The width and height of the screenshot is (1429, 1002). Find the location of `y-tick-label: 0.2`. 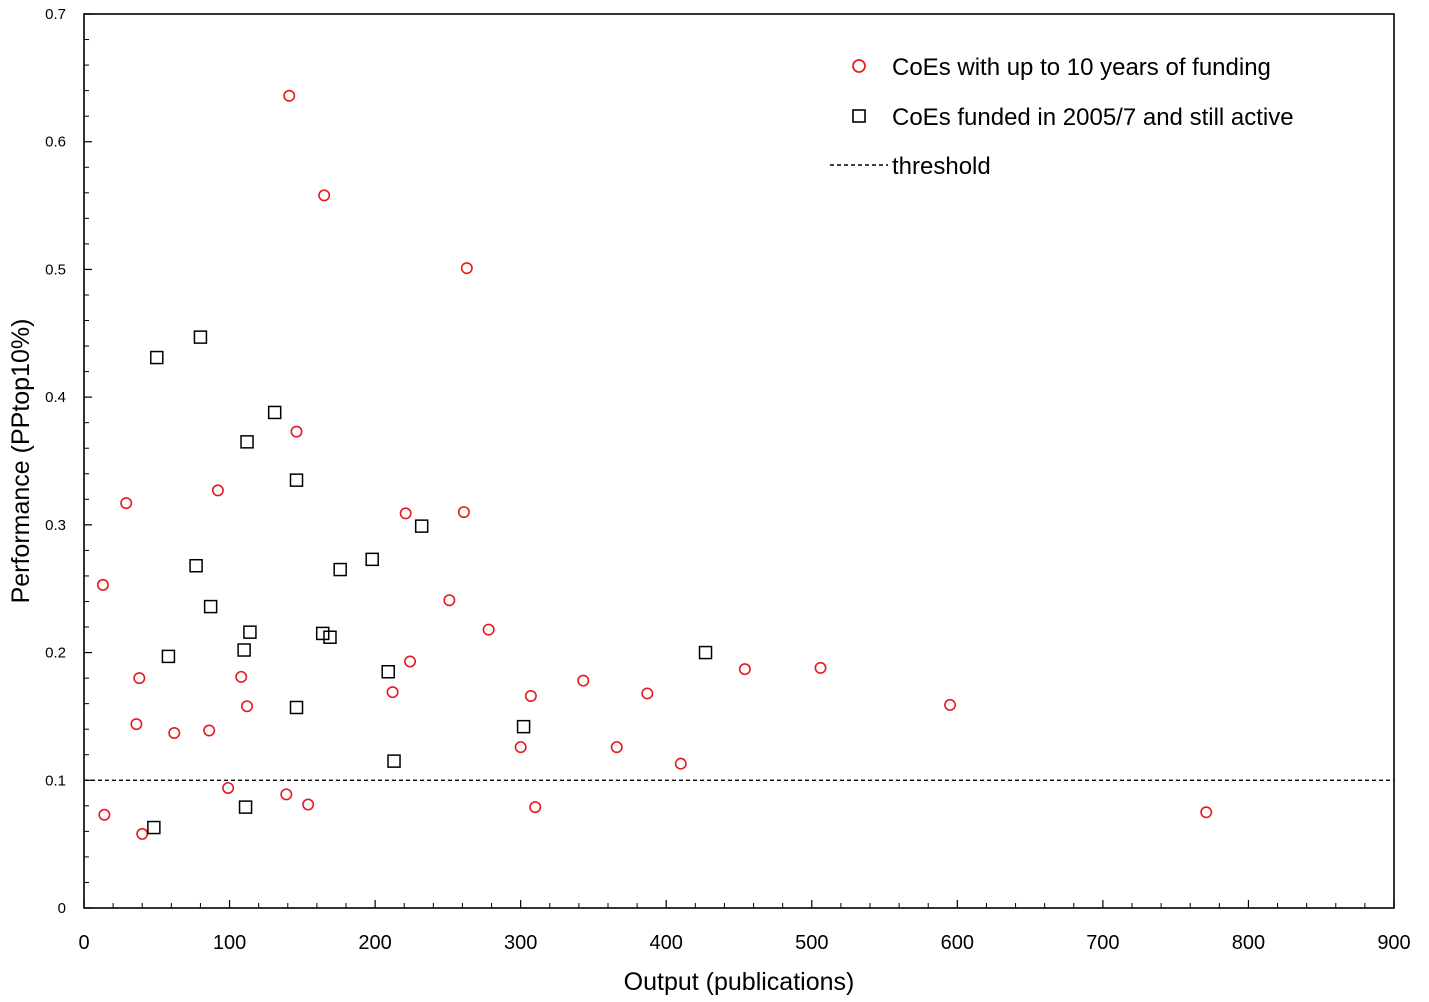

y-tick-label: 0.2 is located at coordinates (55, 653).